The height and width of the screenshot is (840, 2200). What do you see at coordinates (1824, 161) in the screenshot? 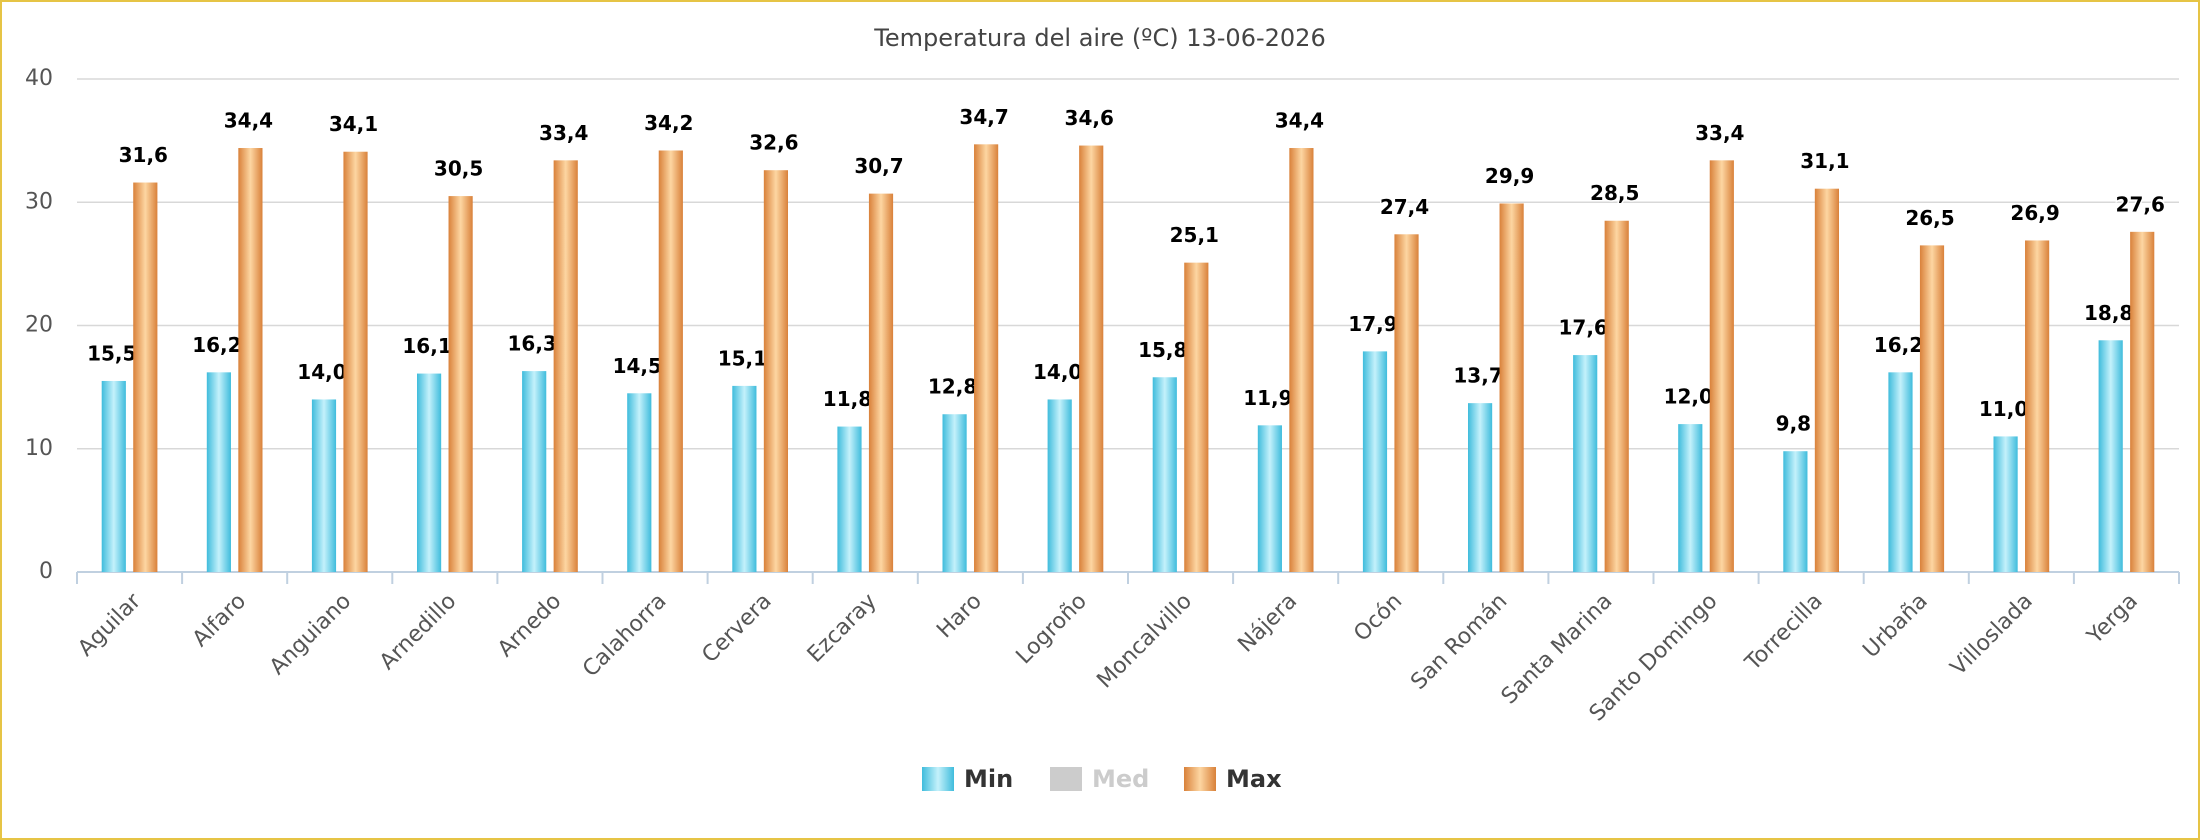
I see `data-label: 31,1` at bounding box center [1824, 161].